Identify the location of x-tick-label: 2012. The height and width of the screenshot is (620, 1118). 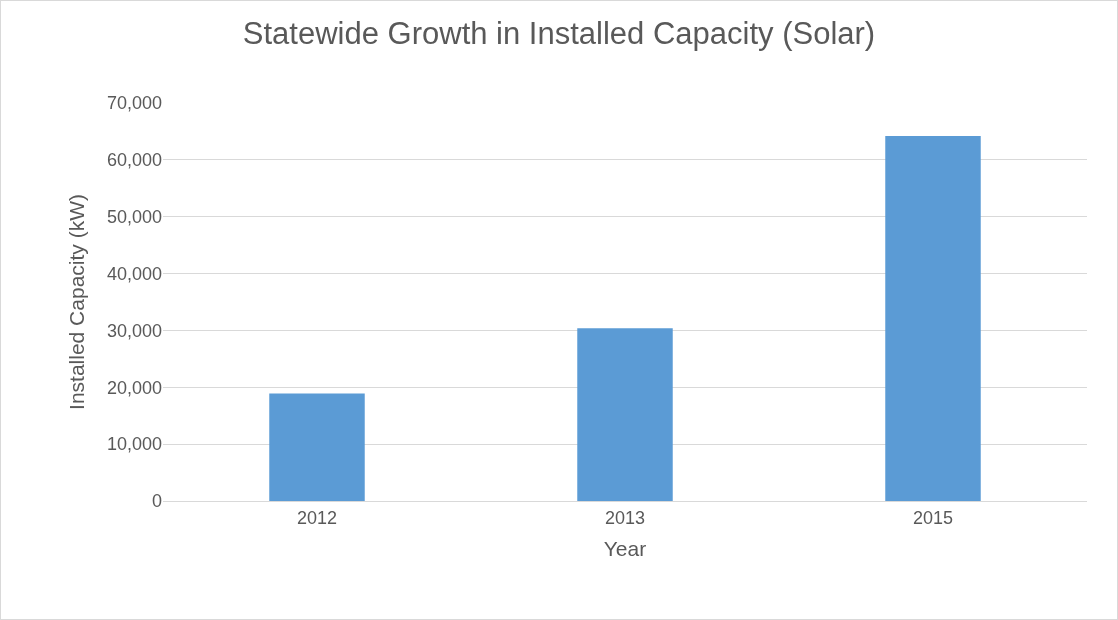
(317, 517).